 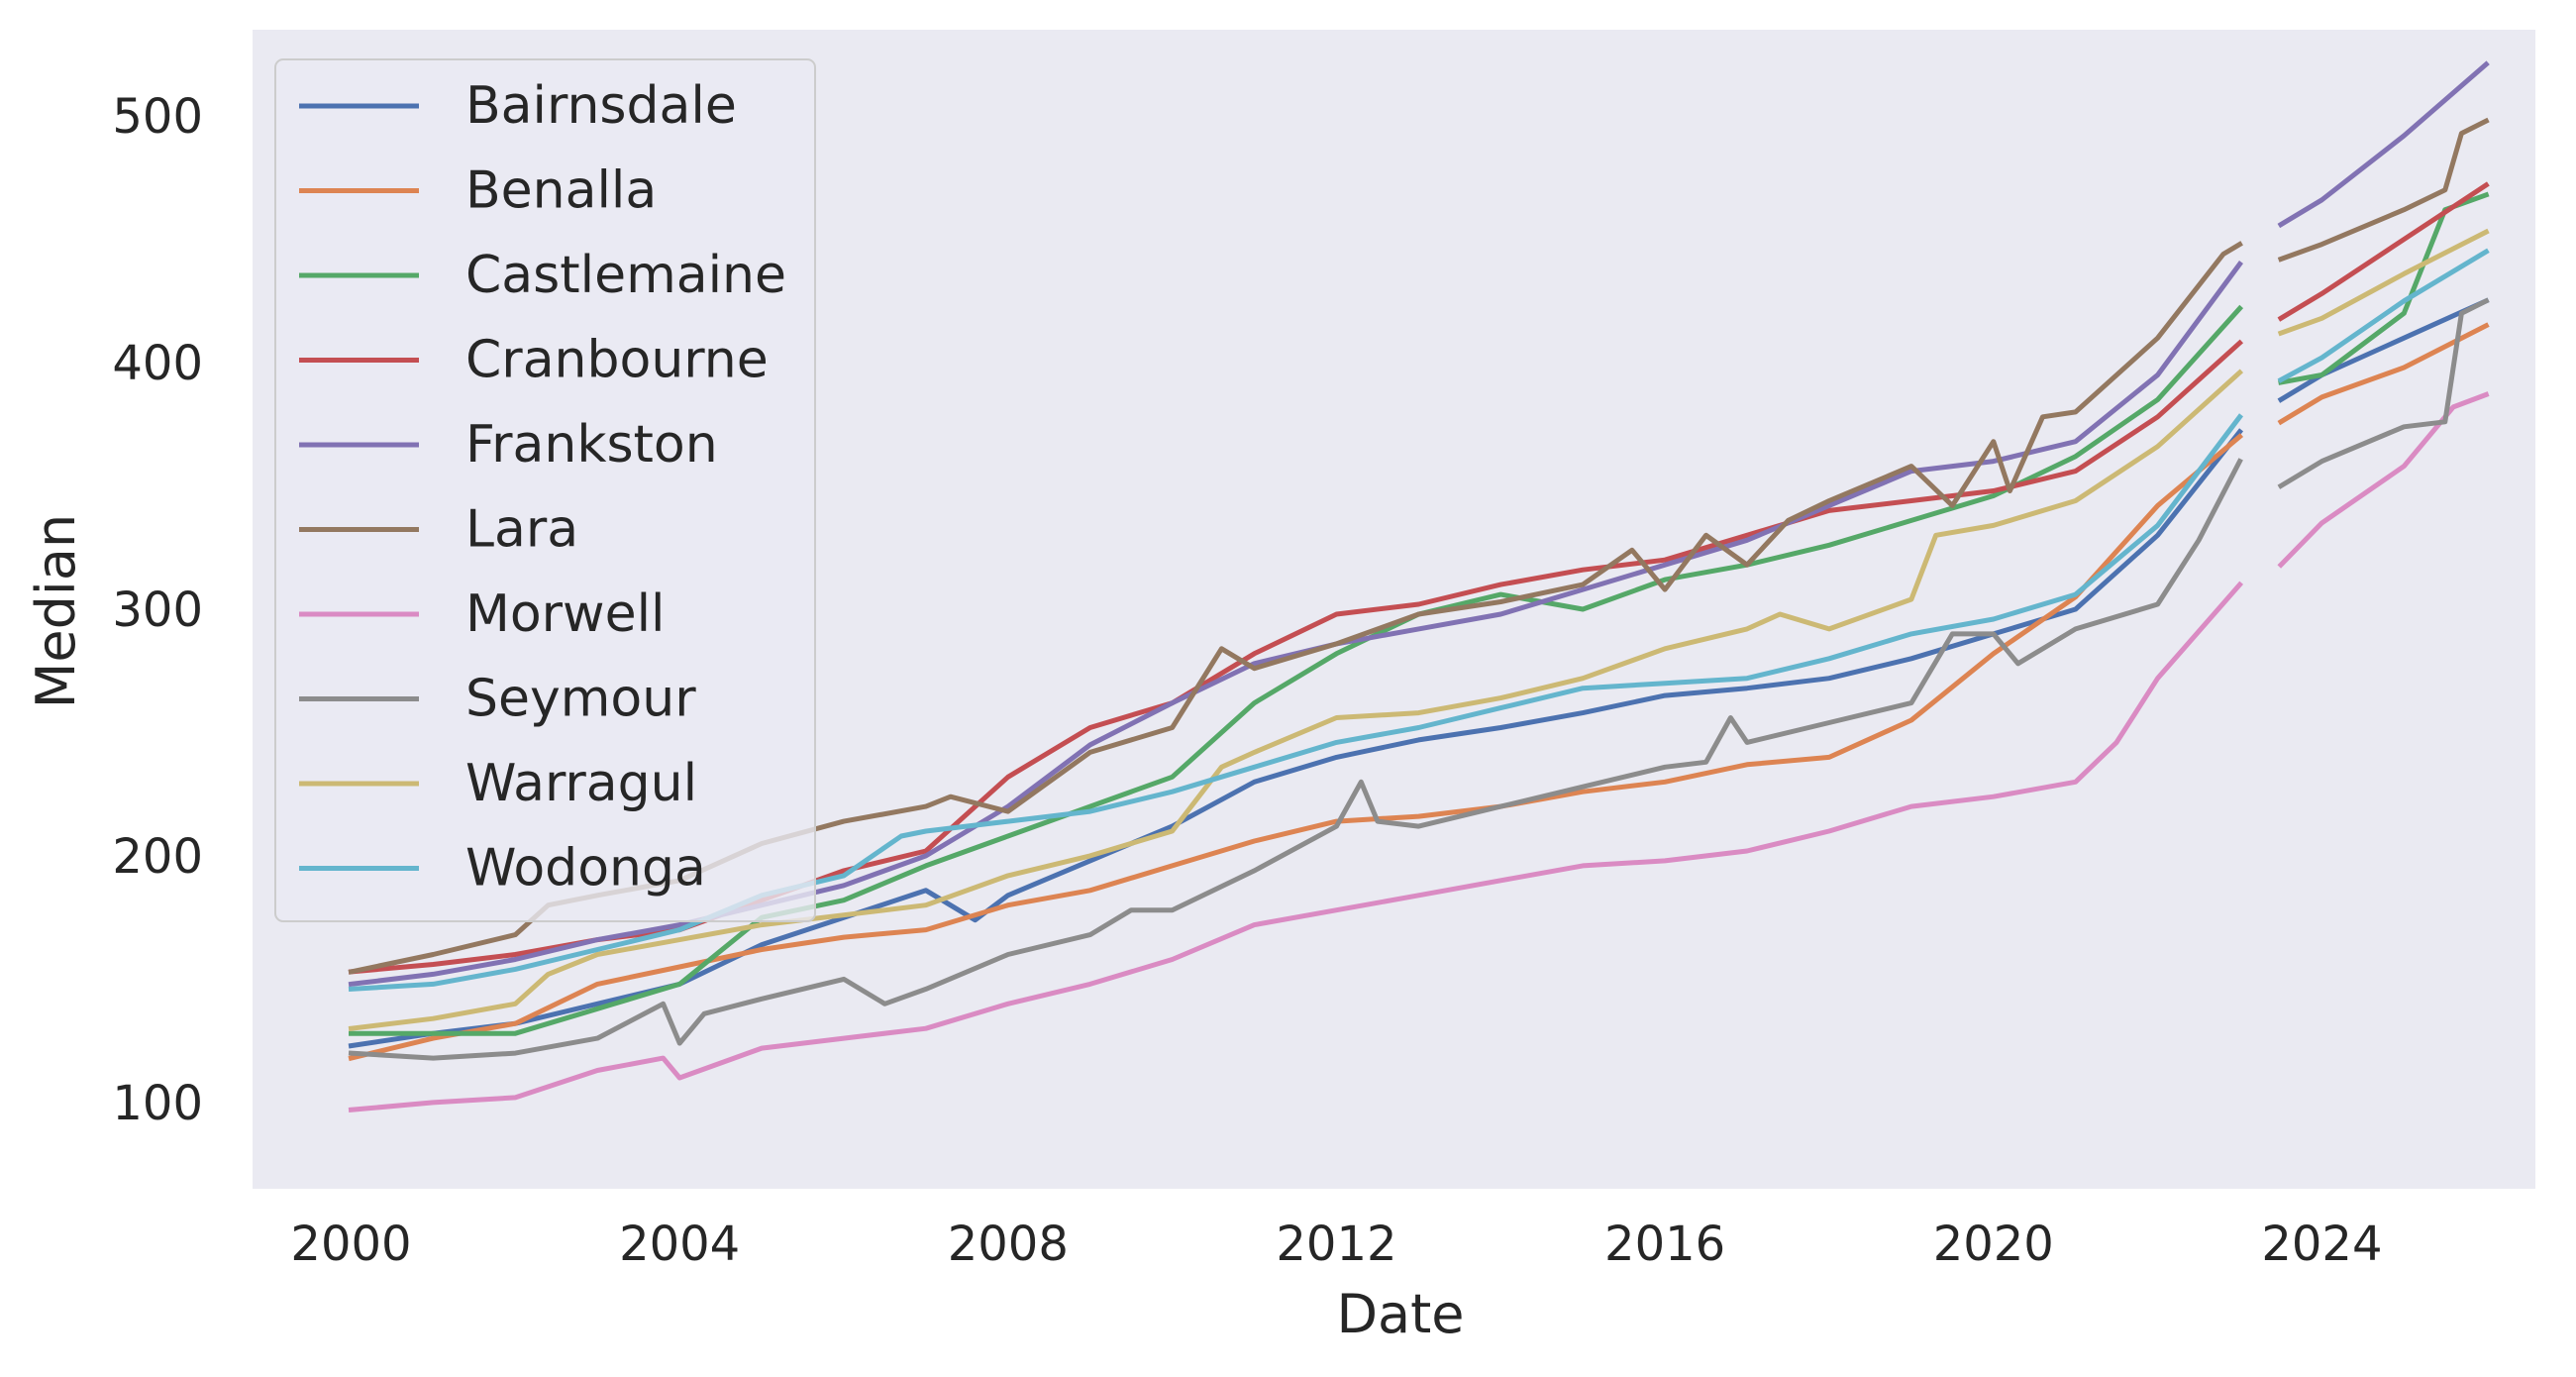 I want to click on x-tick-label: 2024, so click(x=2321, y=1244).